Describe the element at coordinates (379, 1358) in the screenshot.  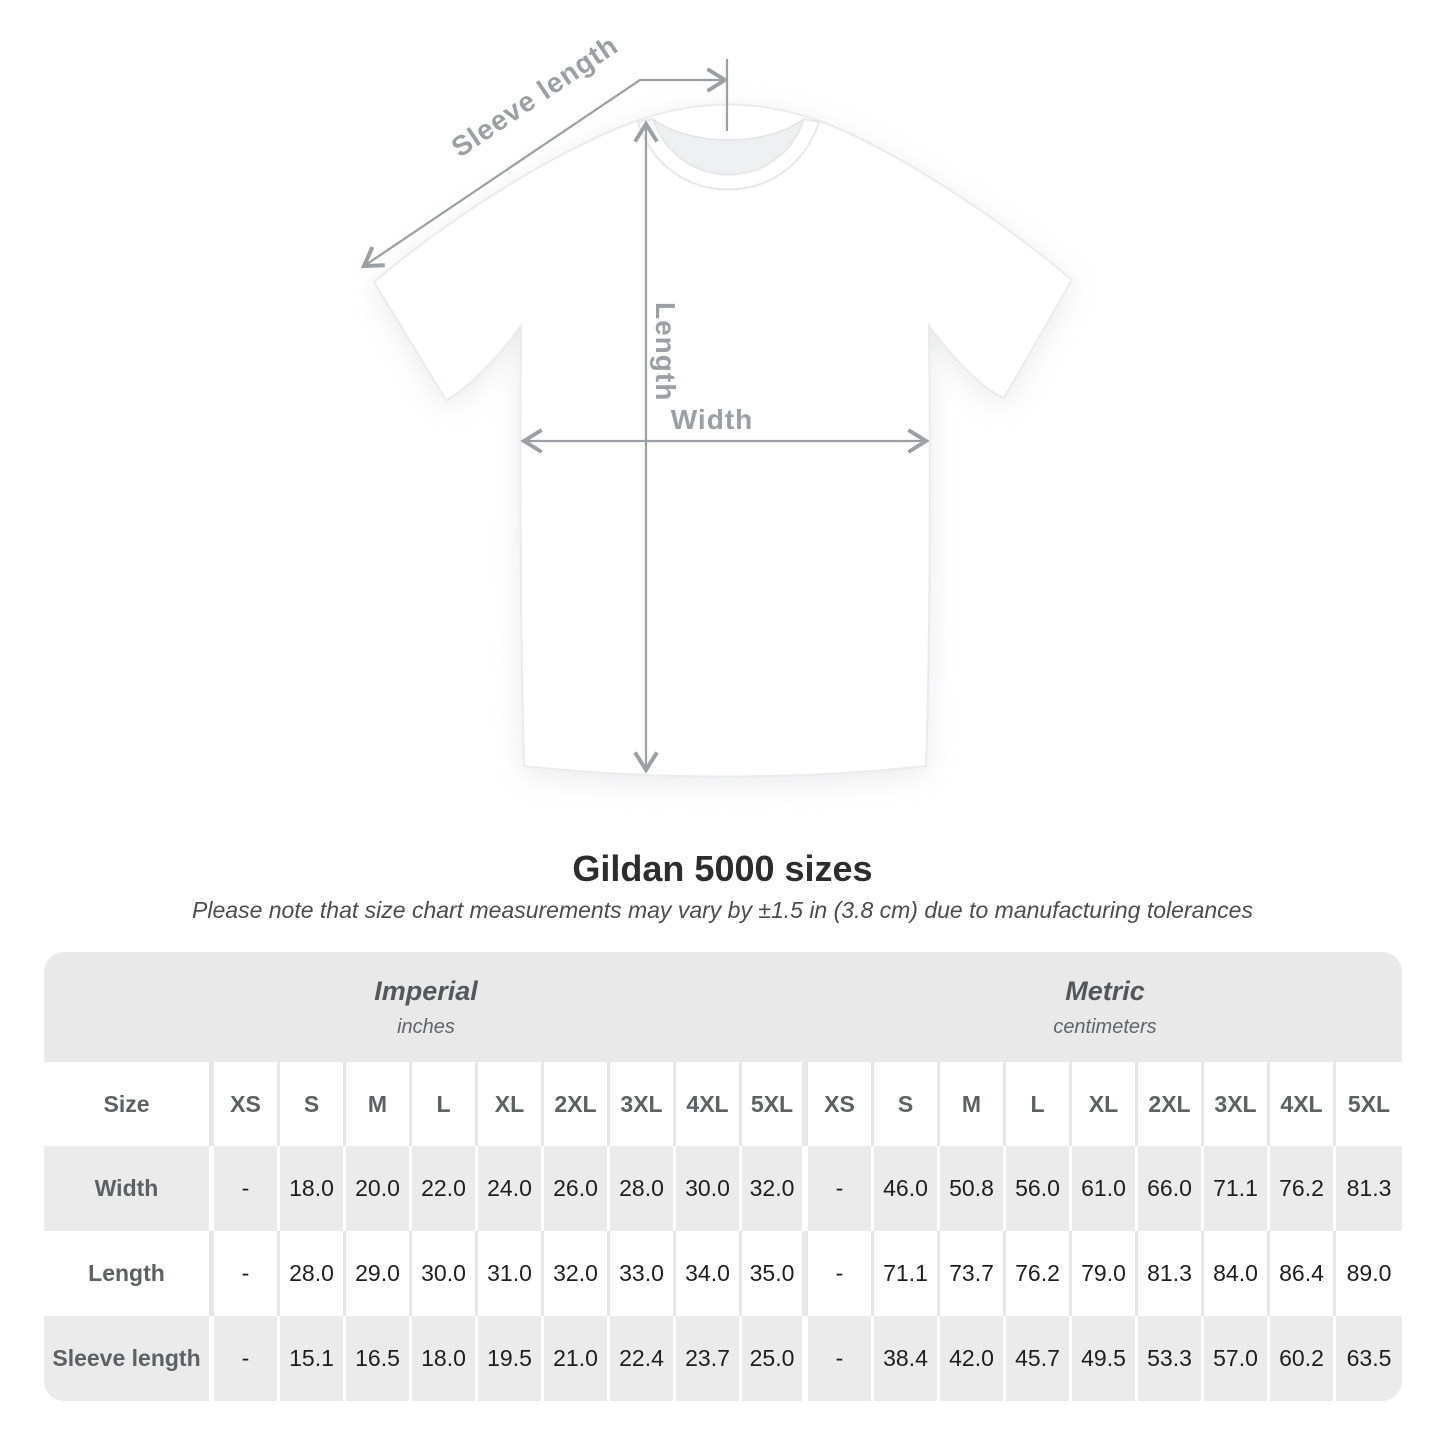
I see `table-cell: 16.5` at that location.